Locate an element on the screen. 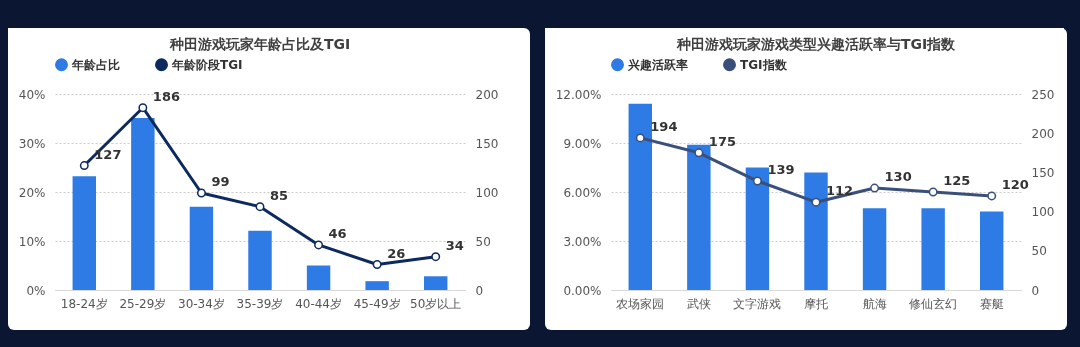 The width and height of the screenshot is (1080, 347). legend-label: TGI指数 is located at coordinates (764, 64).